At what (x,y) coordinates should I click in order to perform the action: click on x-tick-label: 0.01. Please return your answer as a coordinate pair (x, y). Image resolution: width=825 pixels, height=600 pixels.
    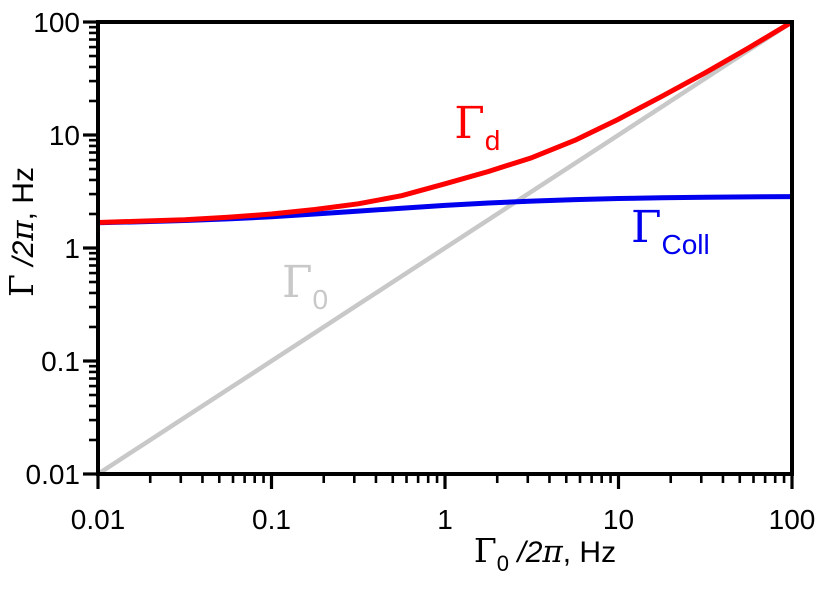
    Looking at the image, I should click on (98, 519).